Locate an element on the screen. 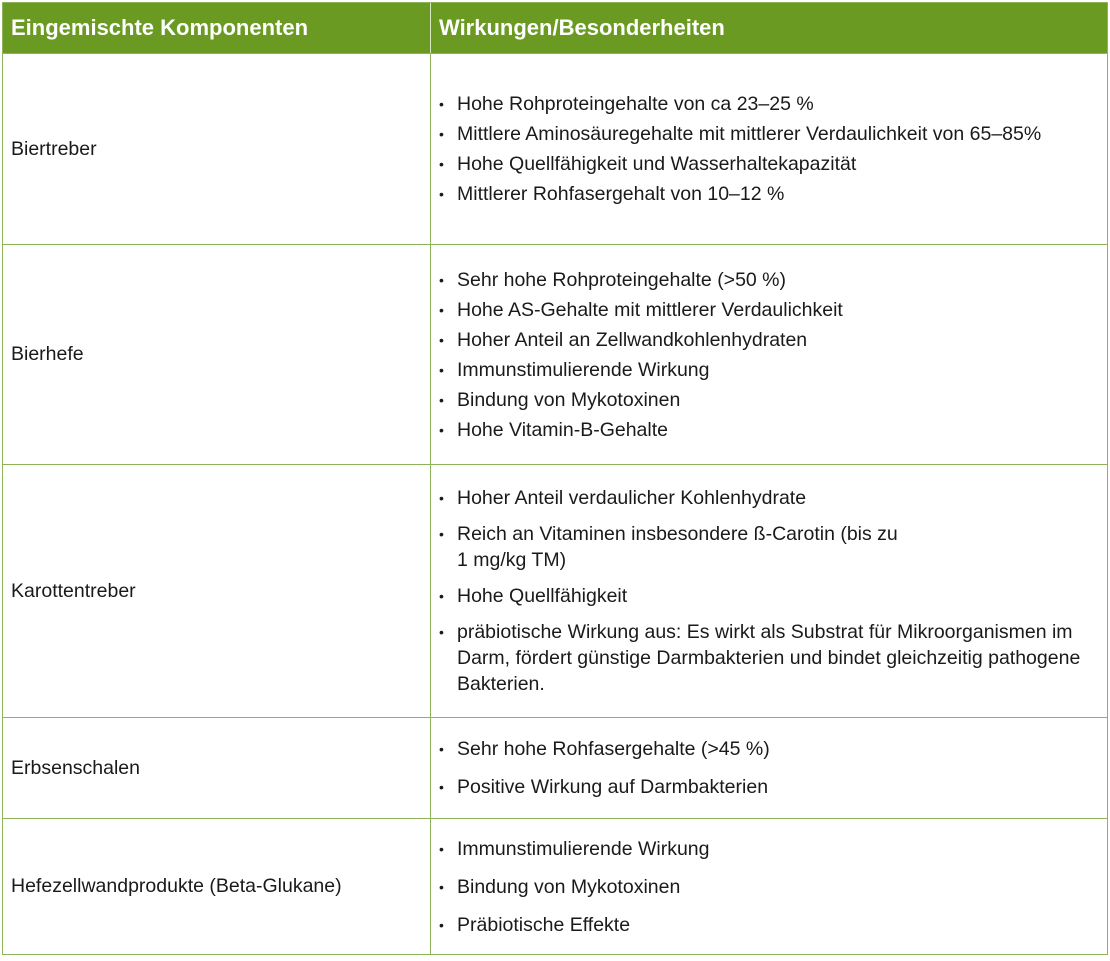  component-name: Karottentreber is located at coordinates (217, 591).